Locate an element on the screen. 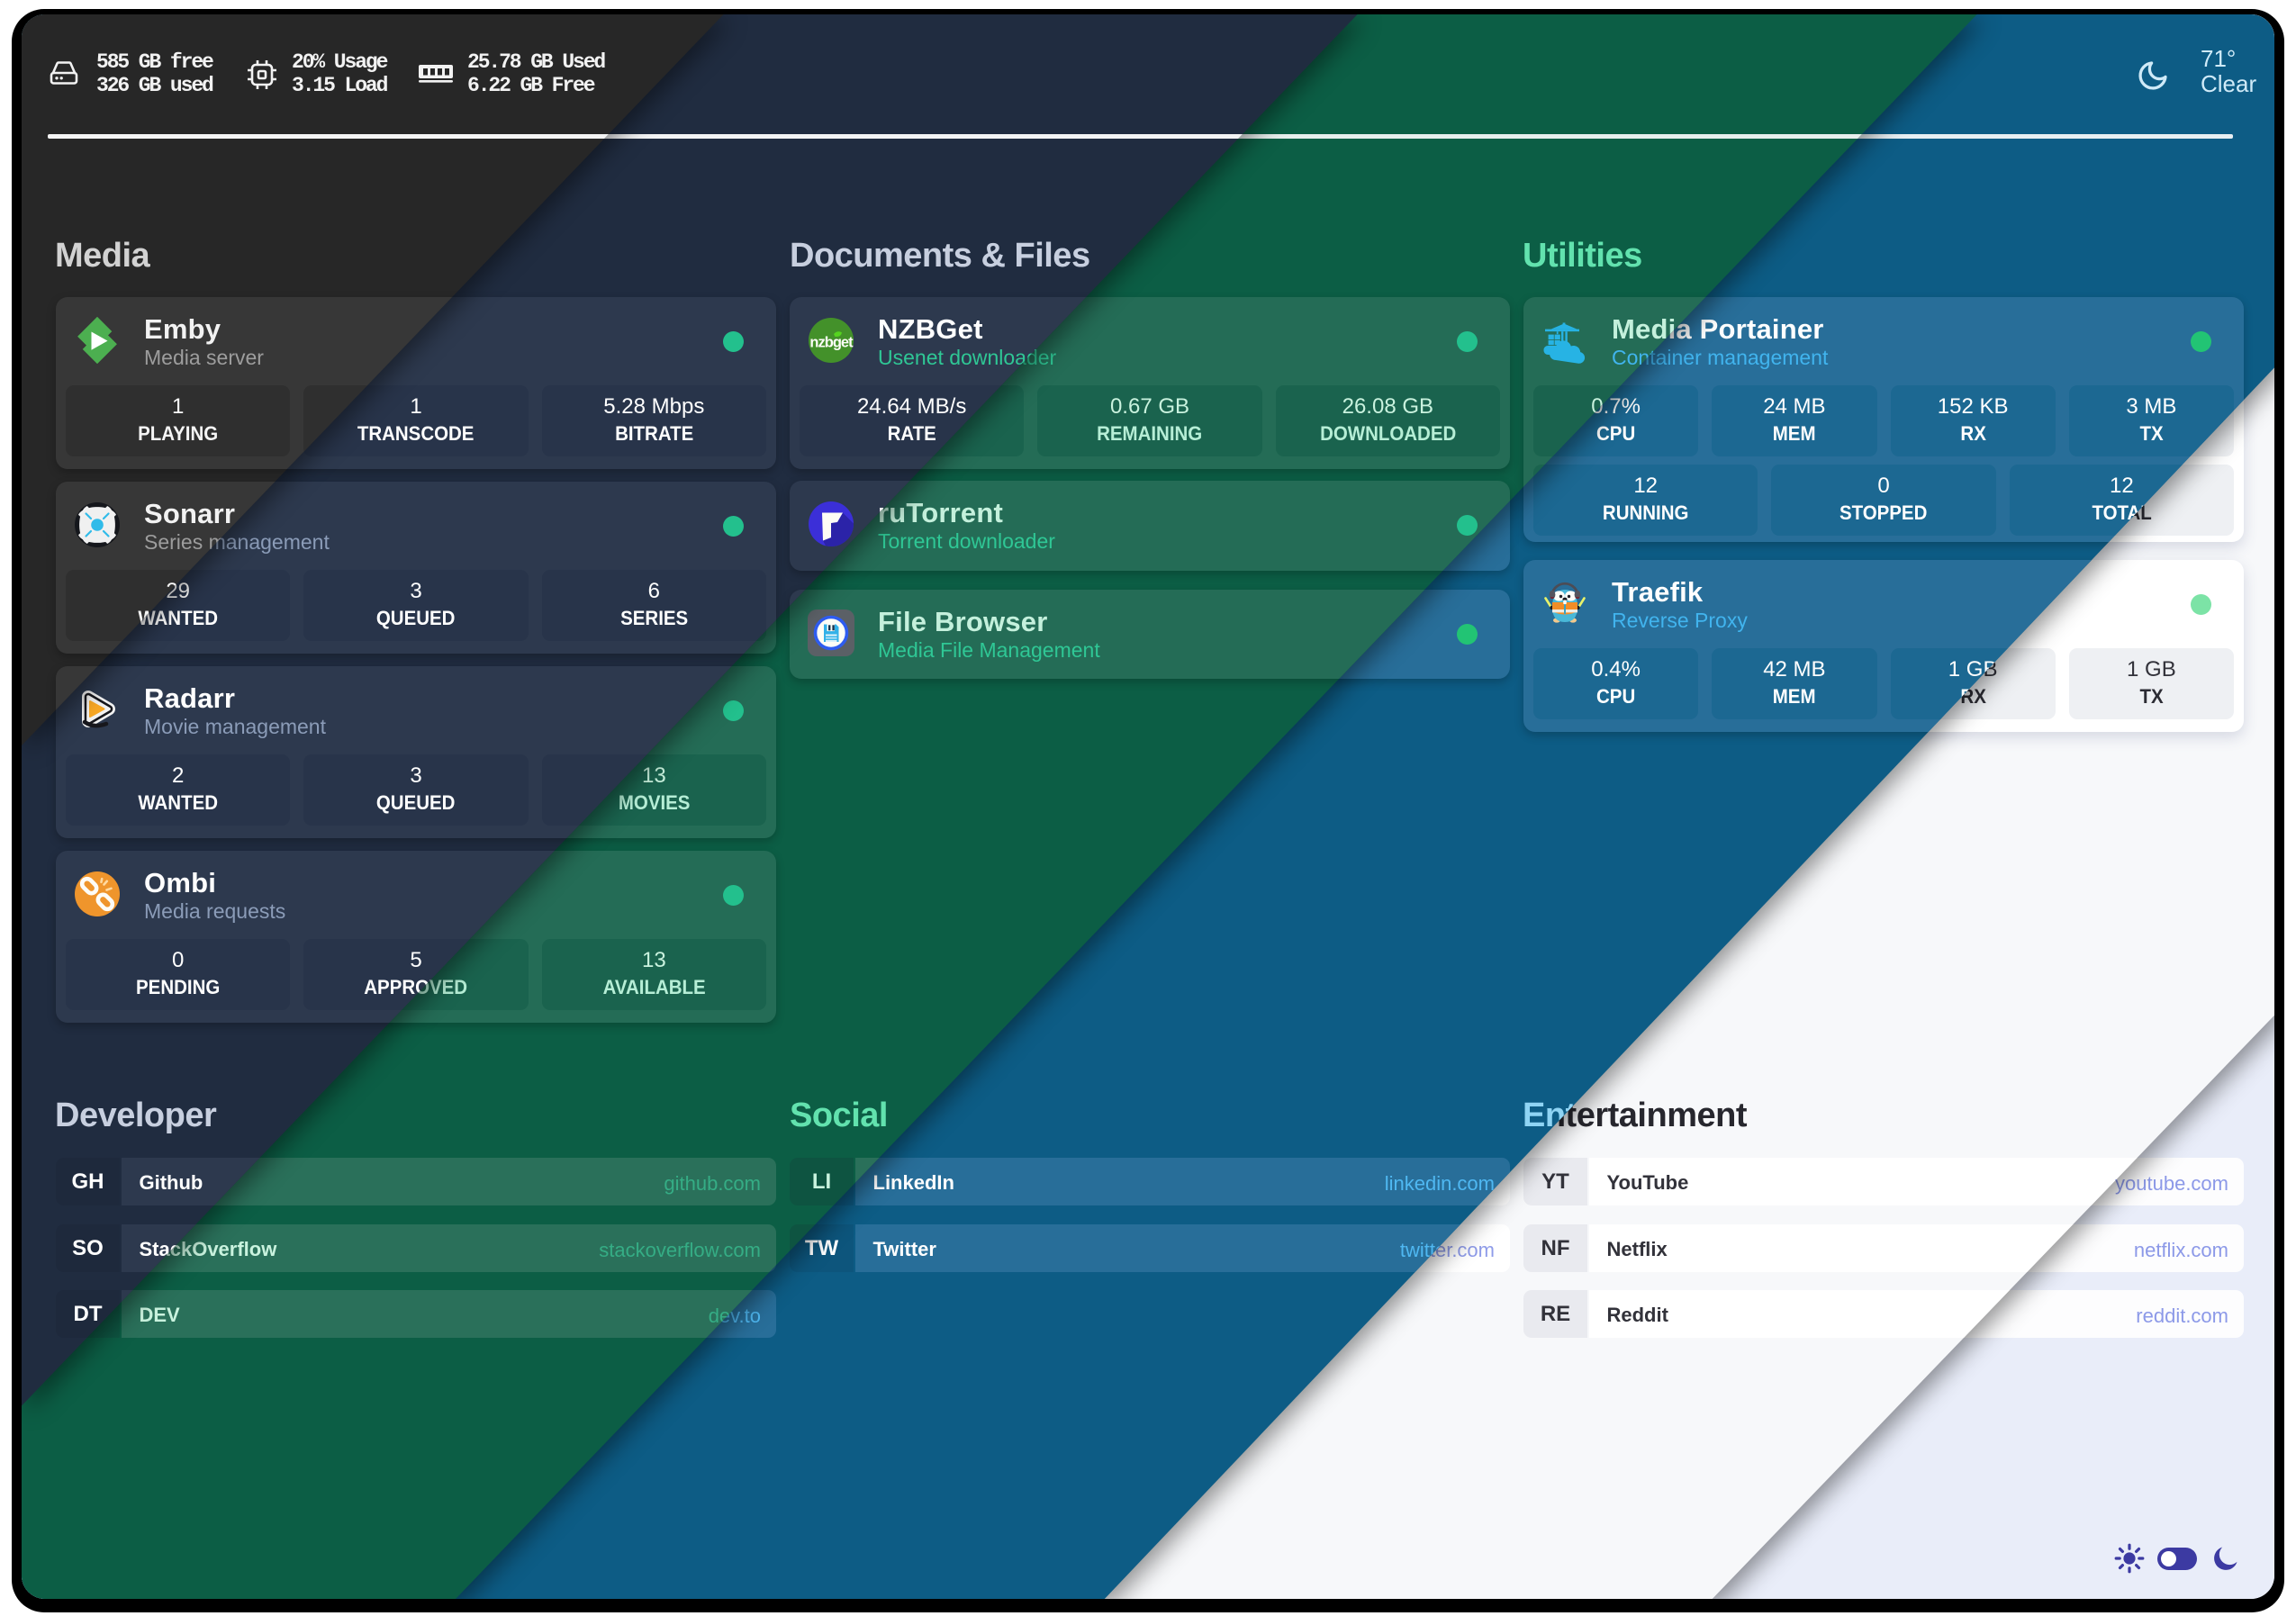  svg-text: nzbget is located at coordinates (832, 343).